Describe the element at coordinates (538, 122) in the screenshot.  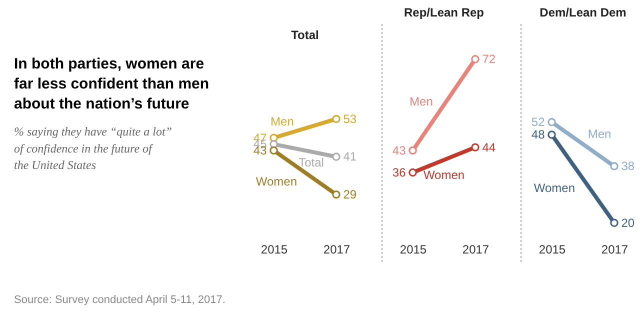
I see `data-label: 52` at that location.